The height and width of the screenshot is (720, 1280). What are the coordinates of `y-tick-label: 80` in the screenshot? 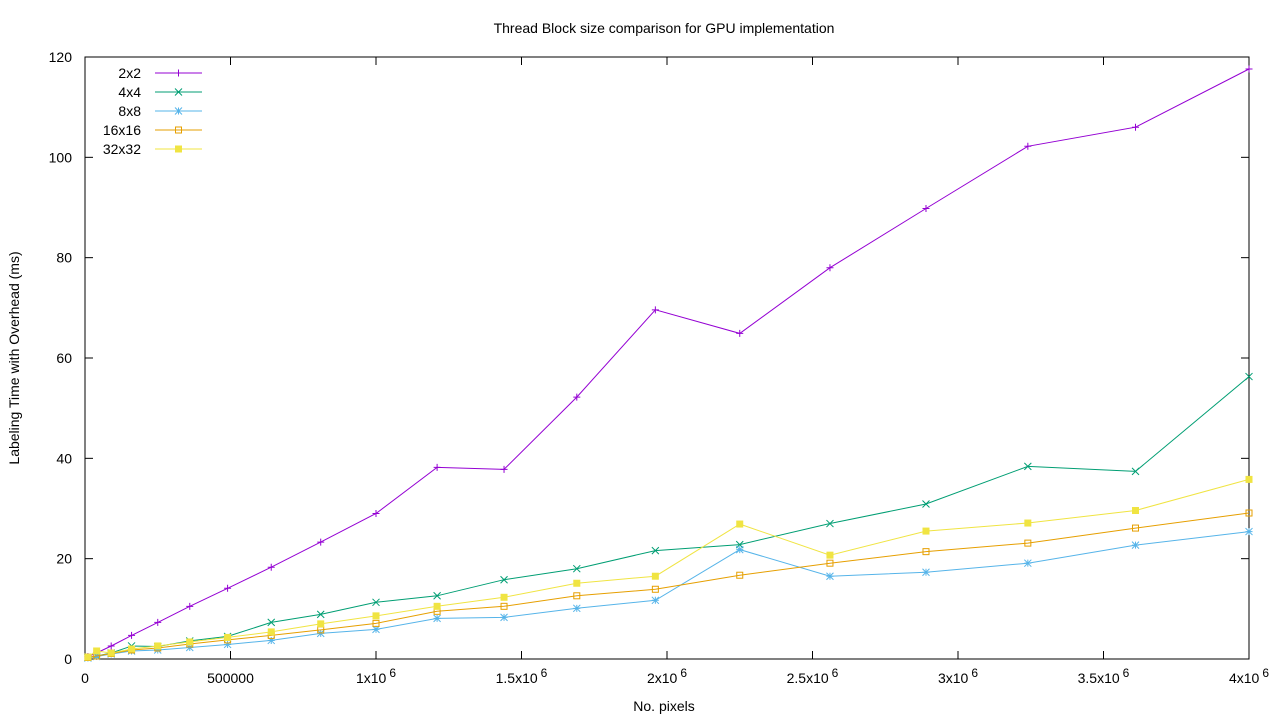 It's located at (64, 258).